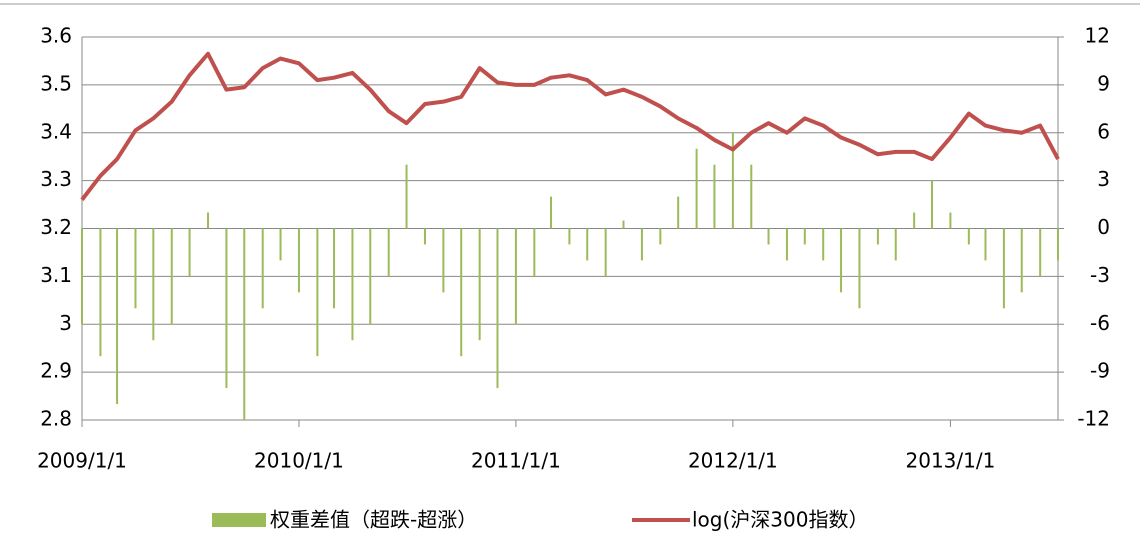 The height and width of the screenshot is (555, 1140). Describe the element at coordinates (1103, 179) in the screenshot. I see `y2-tick-label: 3` at that location.